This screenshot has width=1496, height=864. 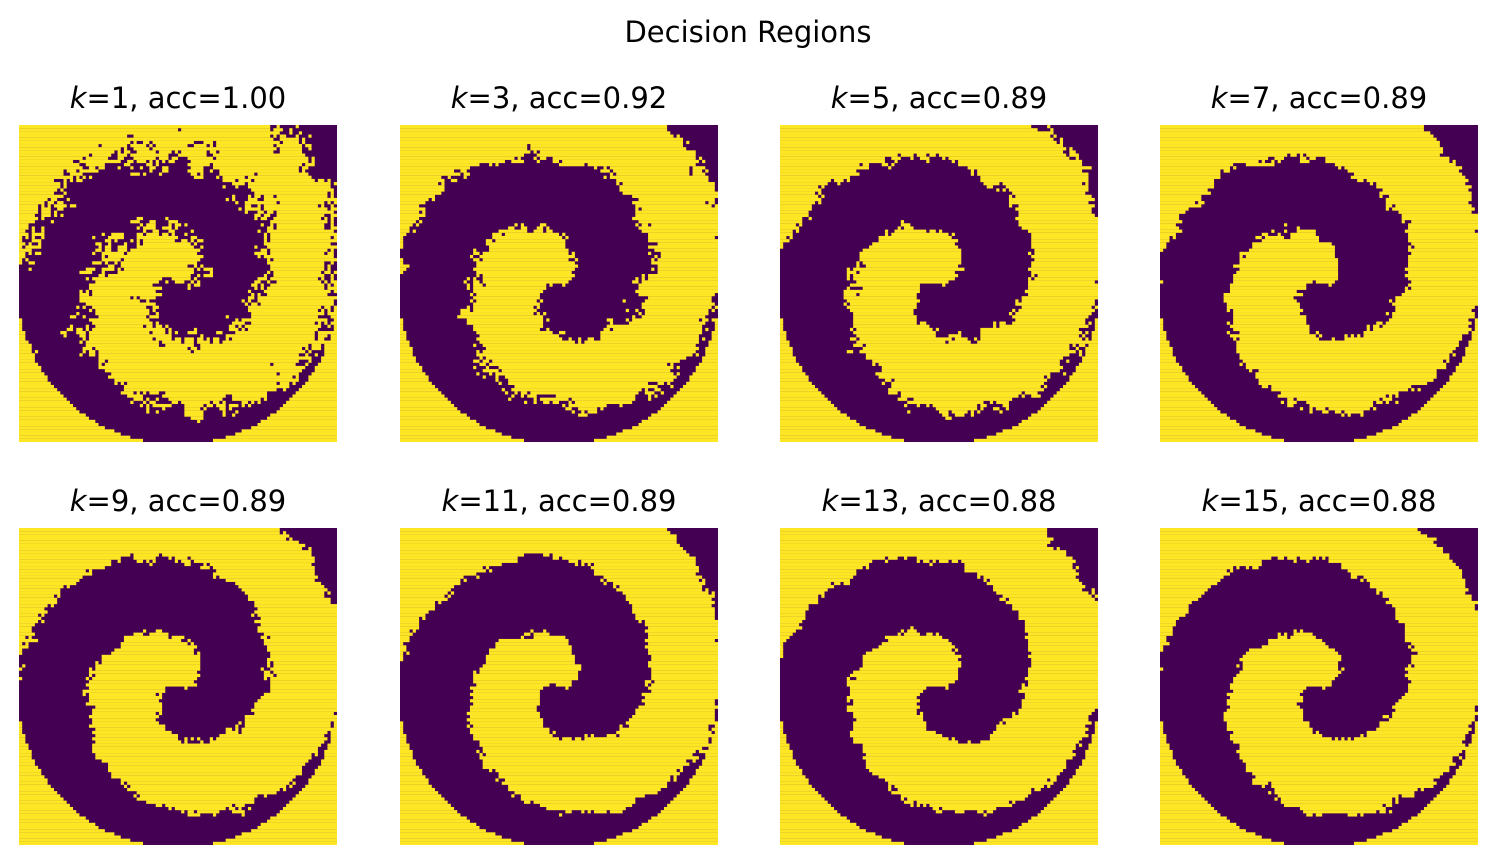 I want to click on panel-title: k=9, acc=0.89, so click(x=198, y=501).